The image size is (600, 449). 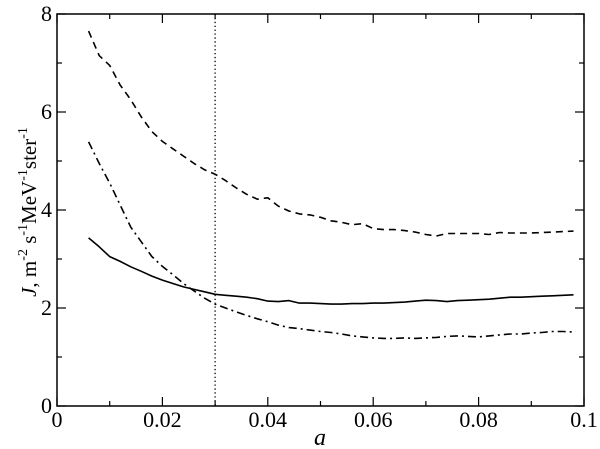 What do you see at coordinates (29, 291) in the screenshot?
I see `y-label-symbol: J` at bounding box center [29, 291].